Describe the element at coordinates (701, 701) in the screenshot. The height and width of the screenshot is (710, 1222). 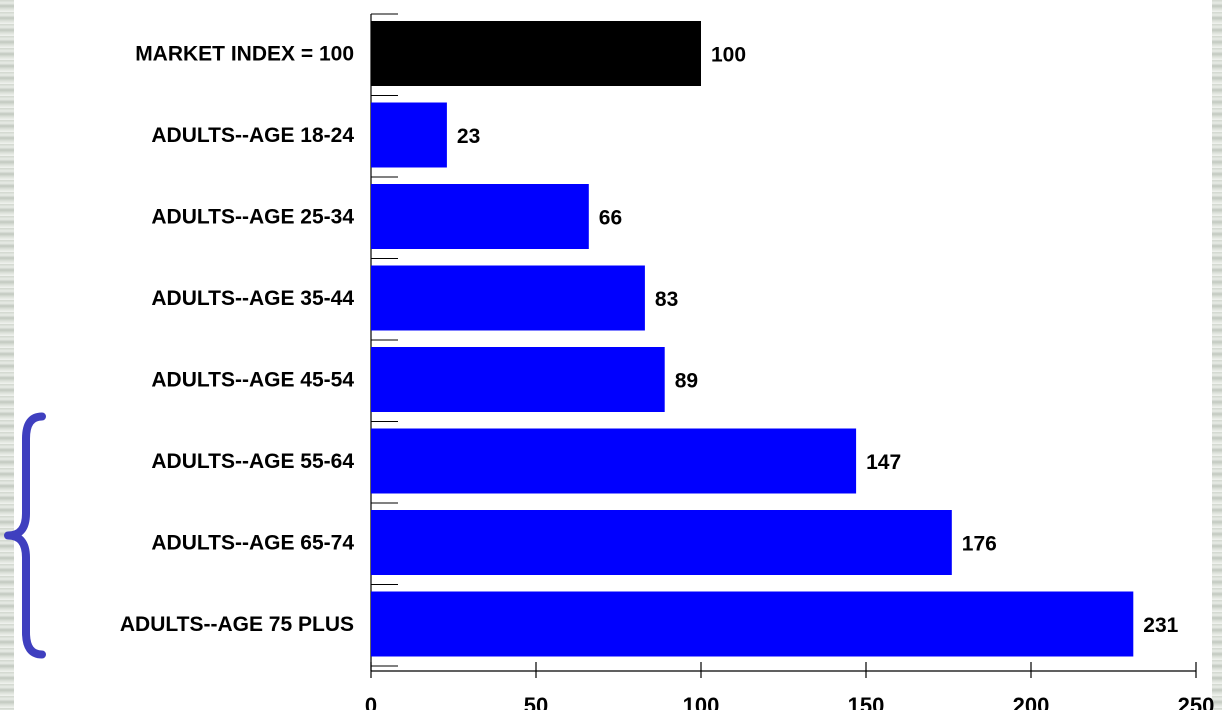
I see `x-tick-label: 100` at that location.